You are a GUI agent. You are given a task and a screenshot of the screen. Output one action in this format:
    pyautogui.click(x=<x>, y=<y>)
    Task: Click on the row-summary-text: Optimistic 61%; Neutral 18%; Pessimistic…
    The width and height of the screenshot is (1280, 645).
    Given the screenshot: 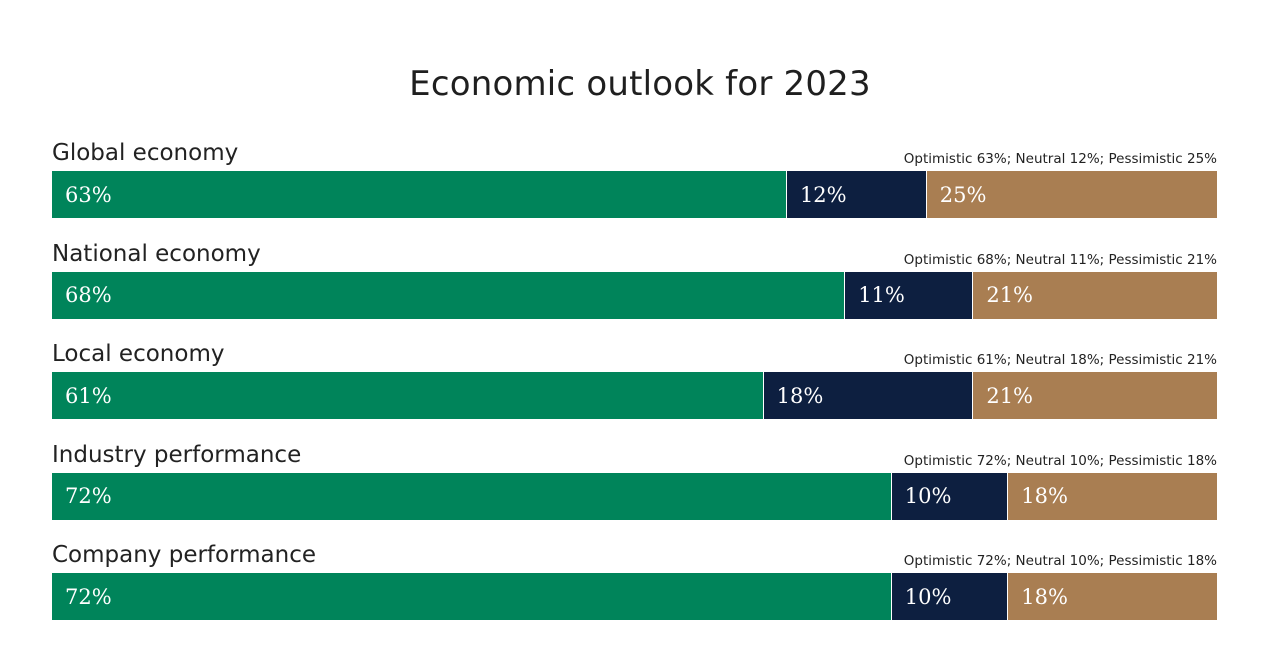 What is the action you would take?
    pyautogui.click(x=1060, y=360)
    